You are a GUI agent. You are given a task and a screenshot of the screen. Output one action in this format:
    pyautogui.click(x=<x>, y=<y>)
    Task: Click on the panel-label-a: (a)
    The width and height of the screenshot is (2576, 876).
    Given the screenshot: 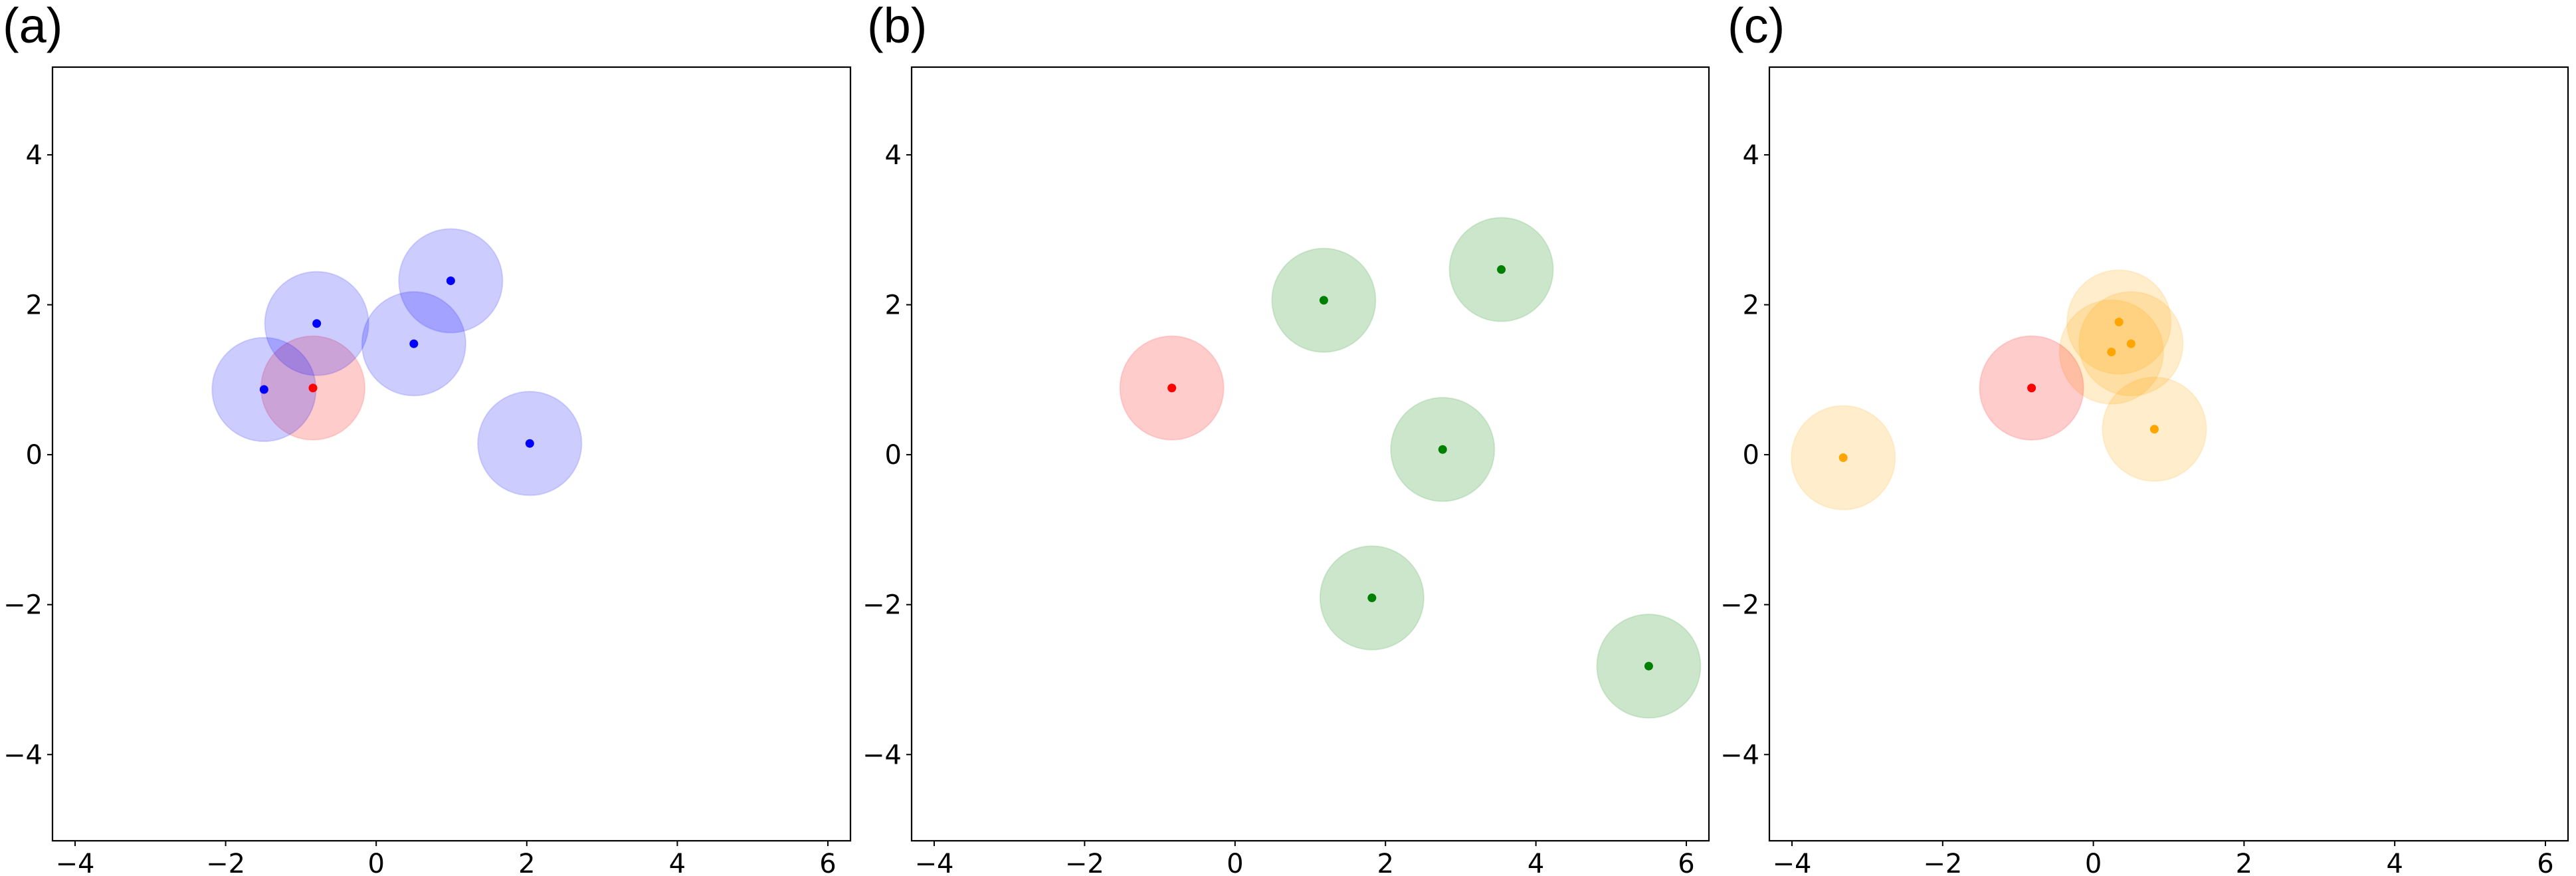 What is the action you would take?
    pyautogui.click(x=33, y=27)
    